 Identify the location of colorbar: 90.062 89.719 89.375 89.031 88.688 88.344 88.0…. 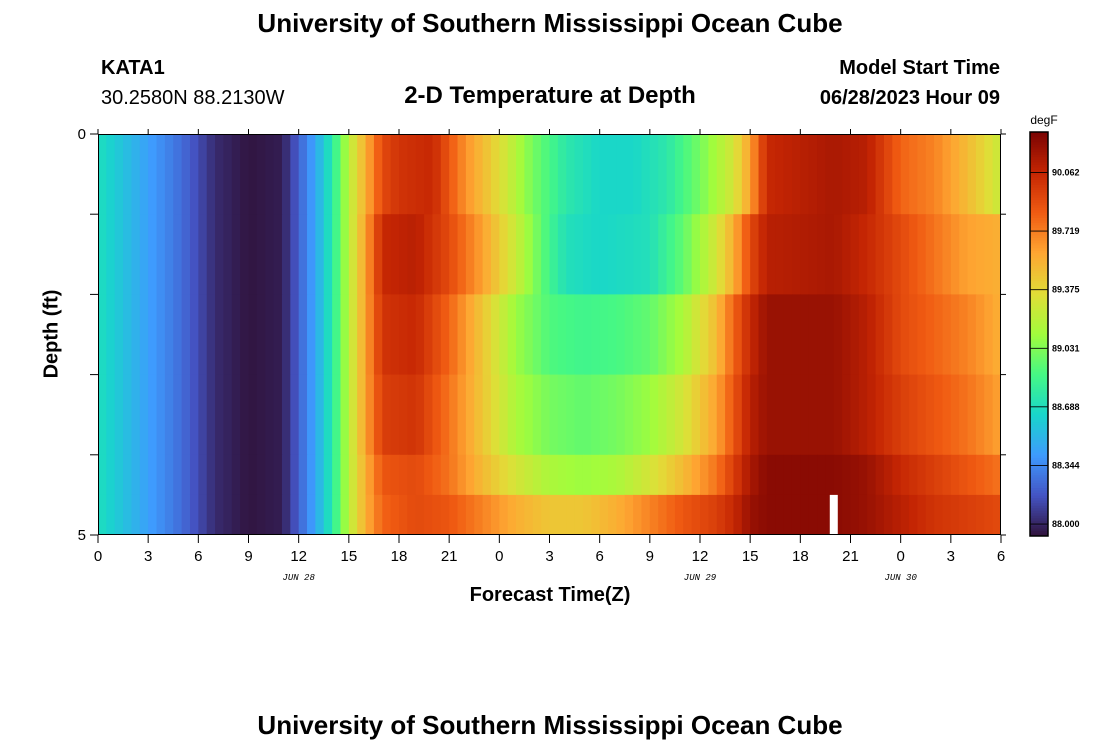
(1054, 334).